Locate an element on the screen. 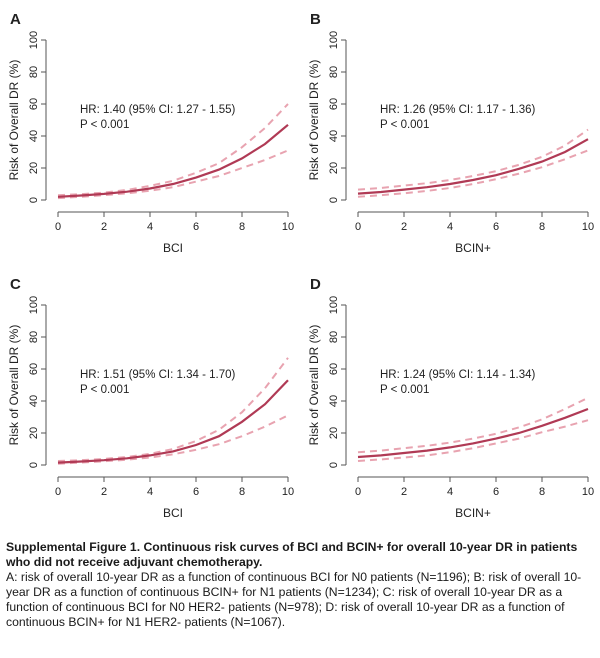  panel-label: B is located at coordinates (315, 19).